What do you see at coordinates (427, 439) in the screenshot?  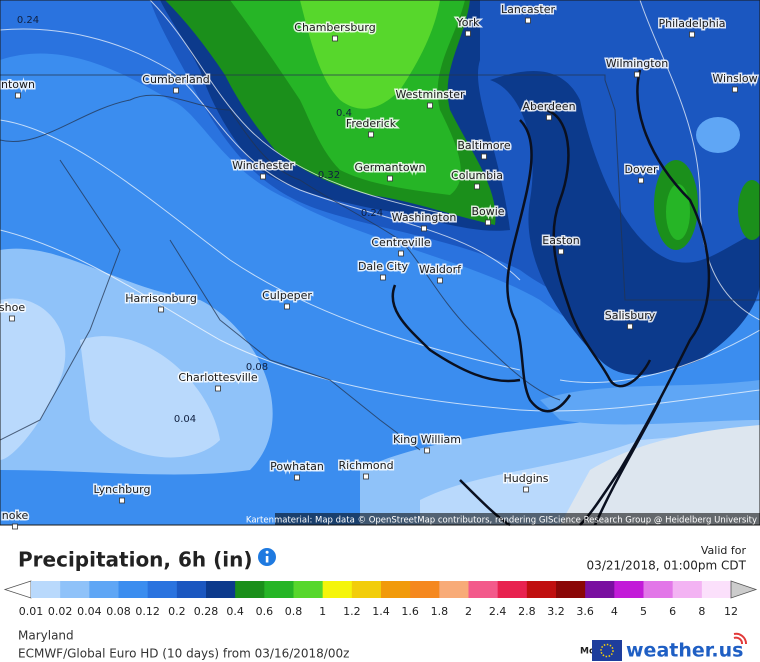 I see `city-label: King William` at bounding box center [427, 439].